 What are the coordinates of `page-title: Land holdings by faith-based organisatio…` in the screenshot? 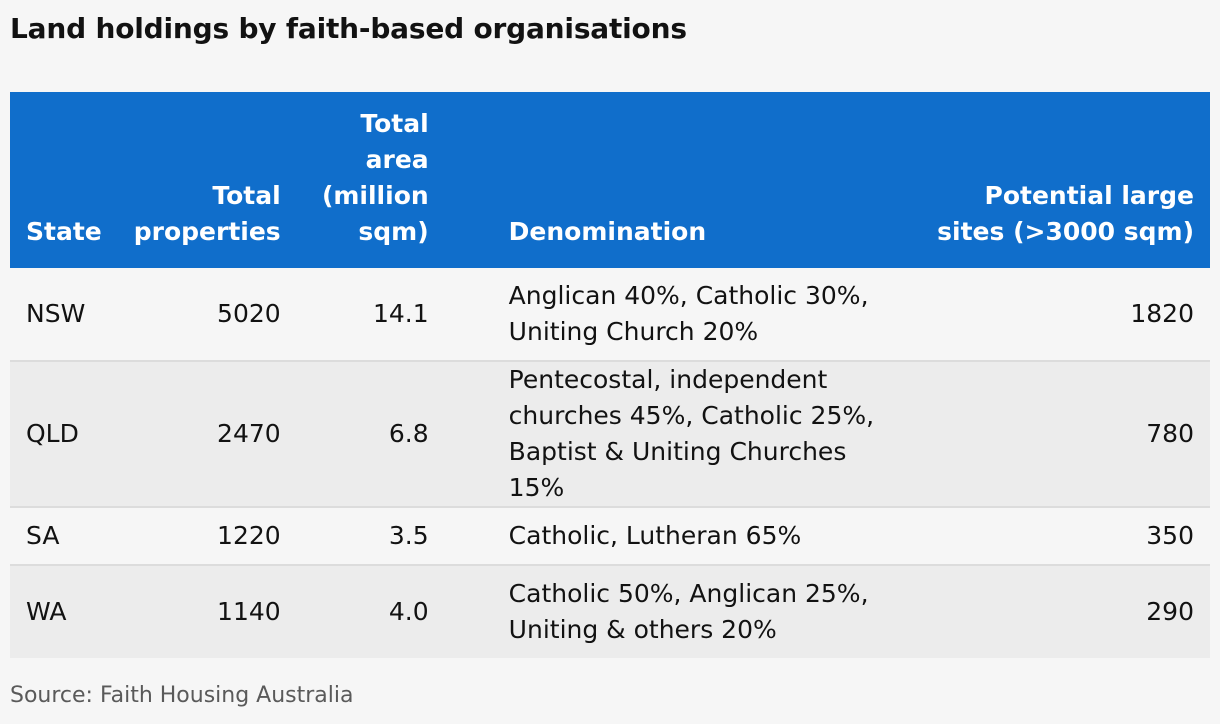 It's located at (348, 28).